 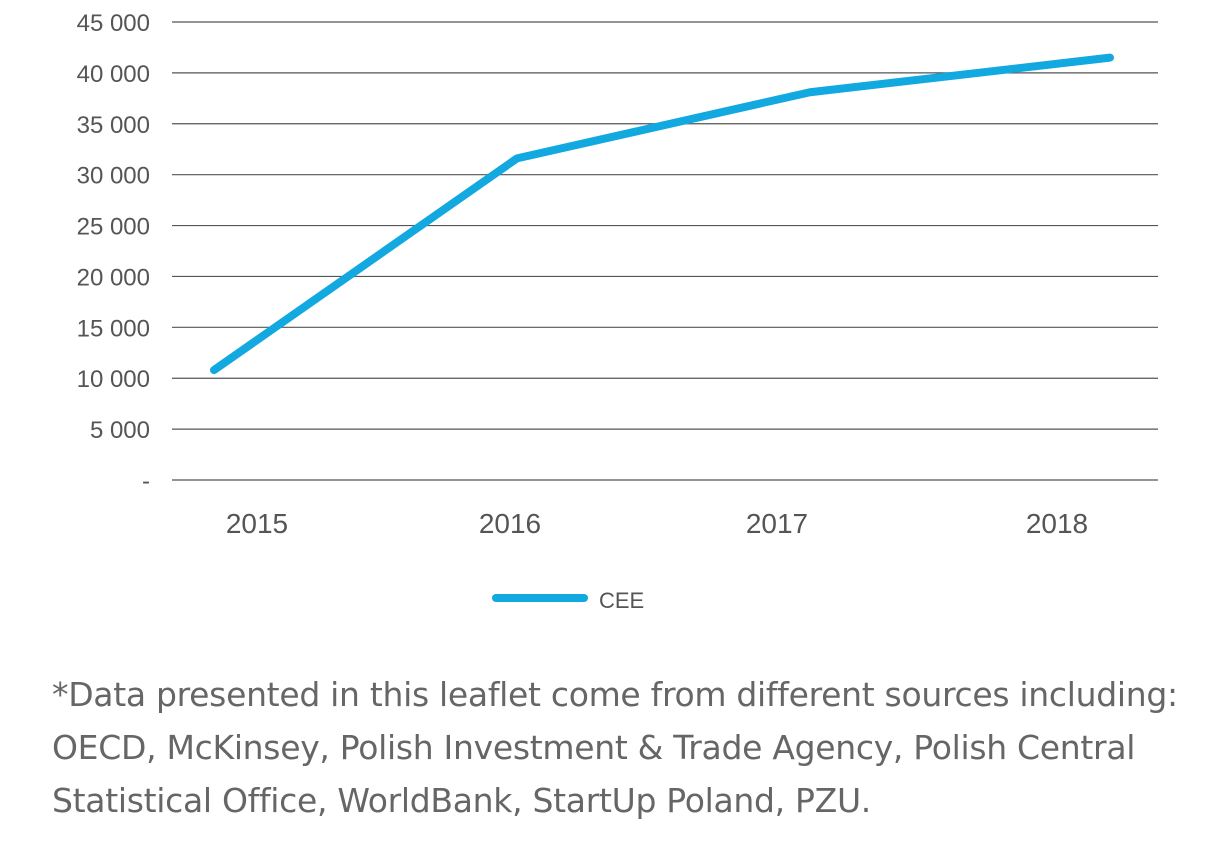 What do you see at coordinates (113, 74) in the screenshot?
I see `y-tick-label: 40 000` at bounding box center [113, 74].